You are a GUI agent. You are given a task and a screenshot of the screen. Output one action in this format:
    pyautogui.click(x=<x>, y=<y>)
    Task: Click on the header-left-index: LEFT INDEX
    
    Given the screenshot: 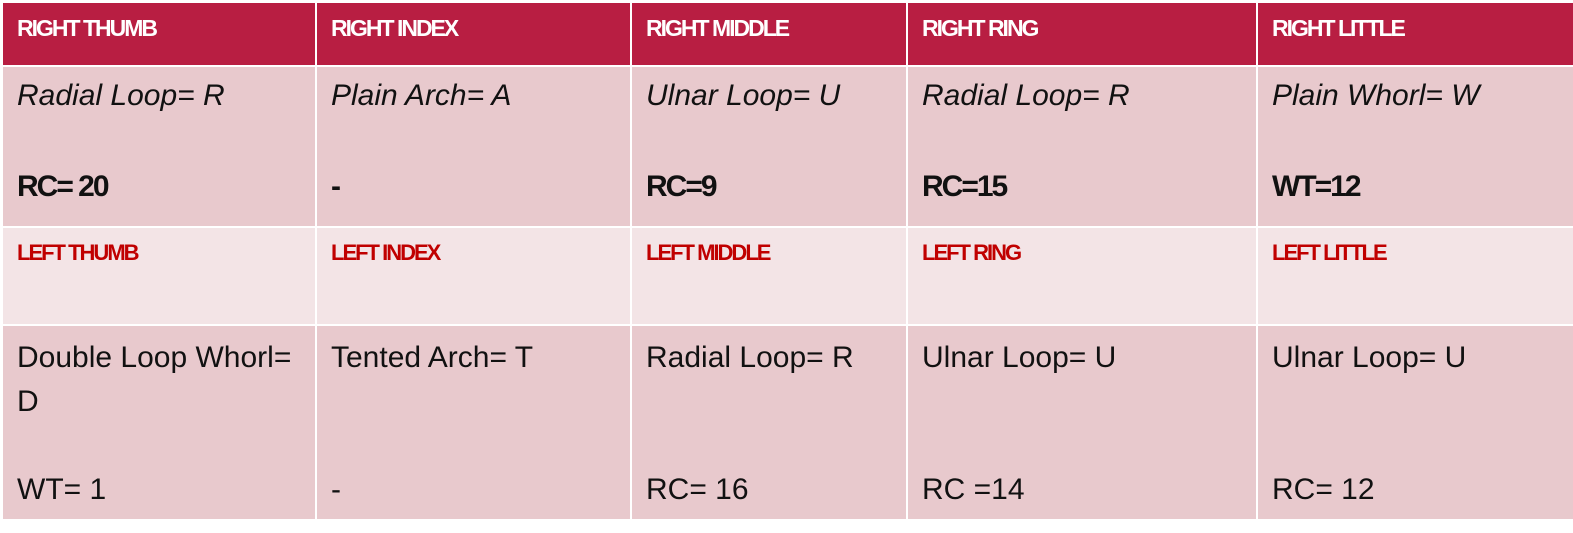 What is the action you would take?
    pyautogui.click(x=473, y=276)
    